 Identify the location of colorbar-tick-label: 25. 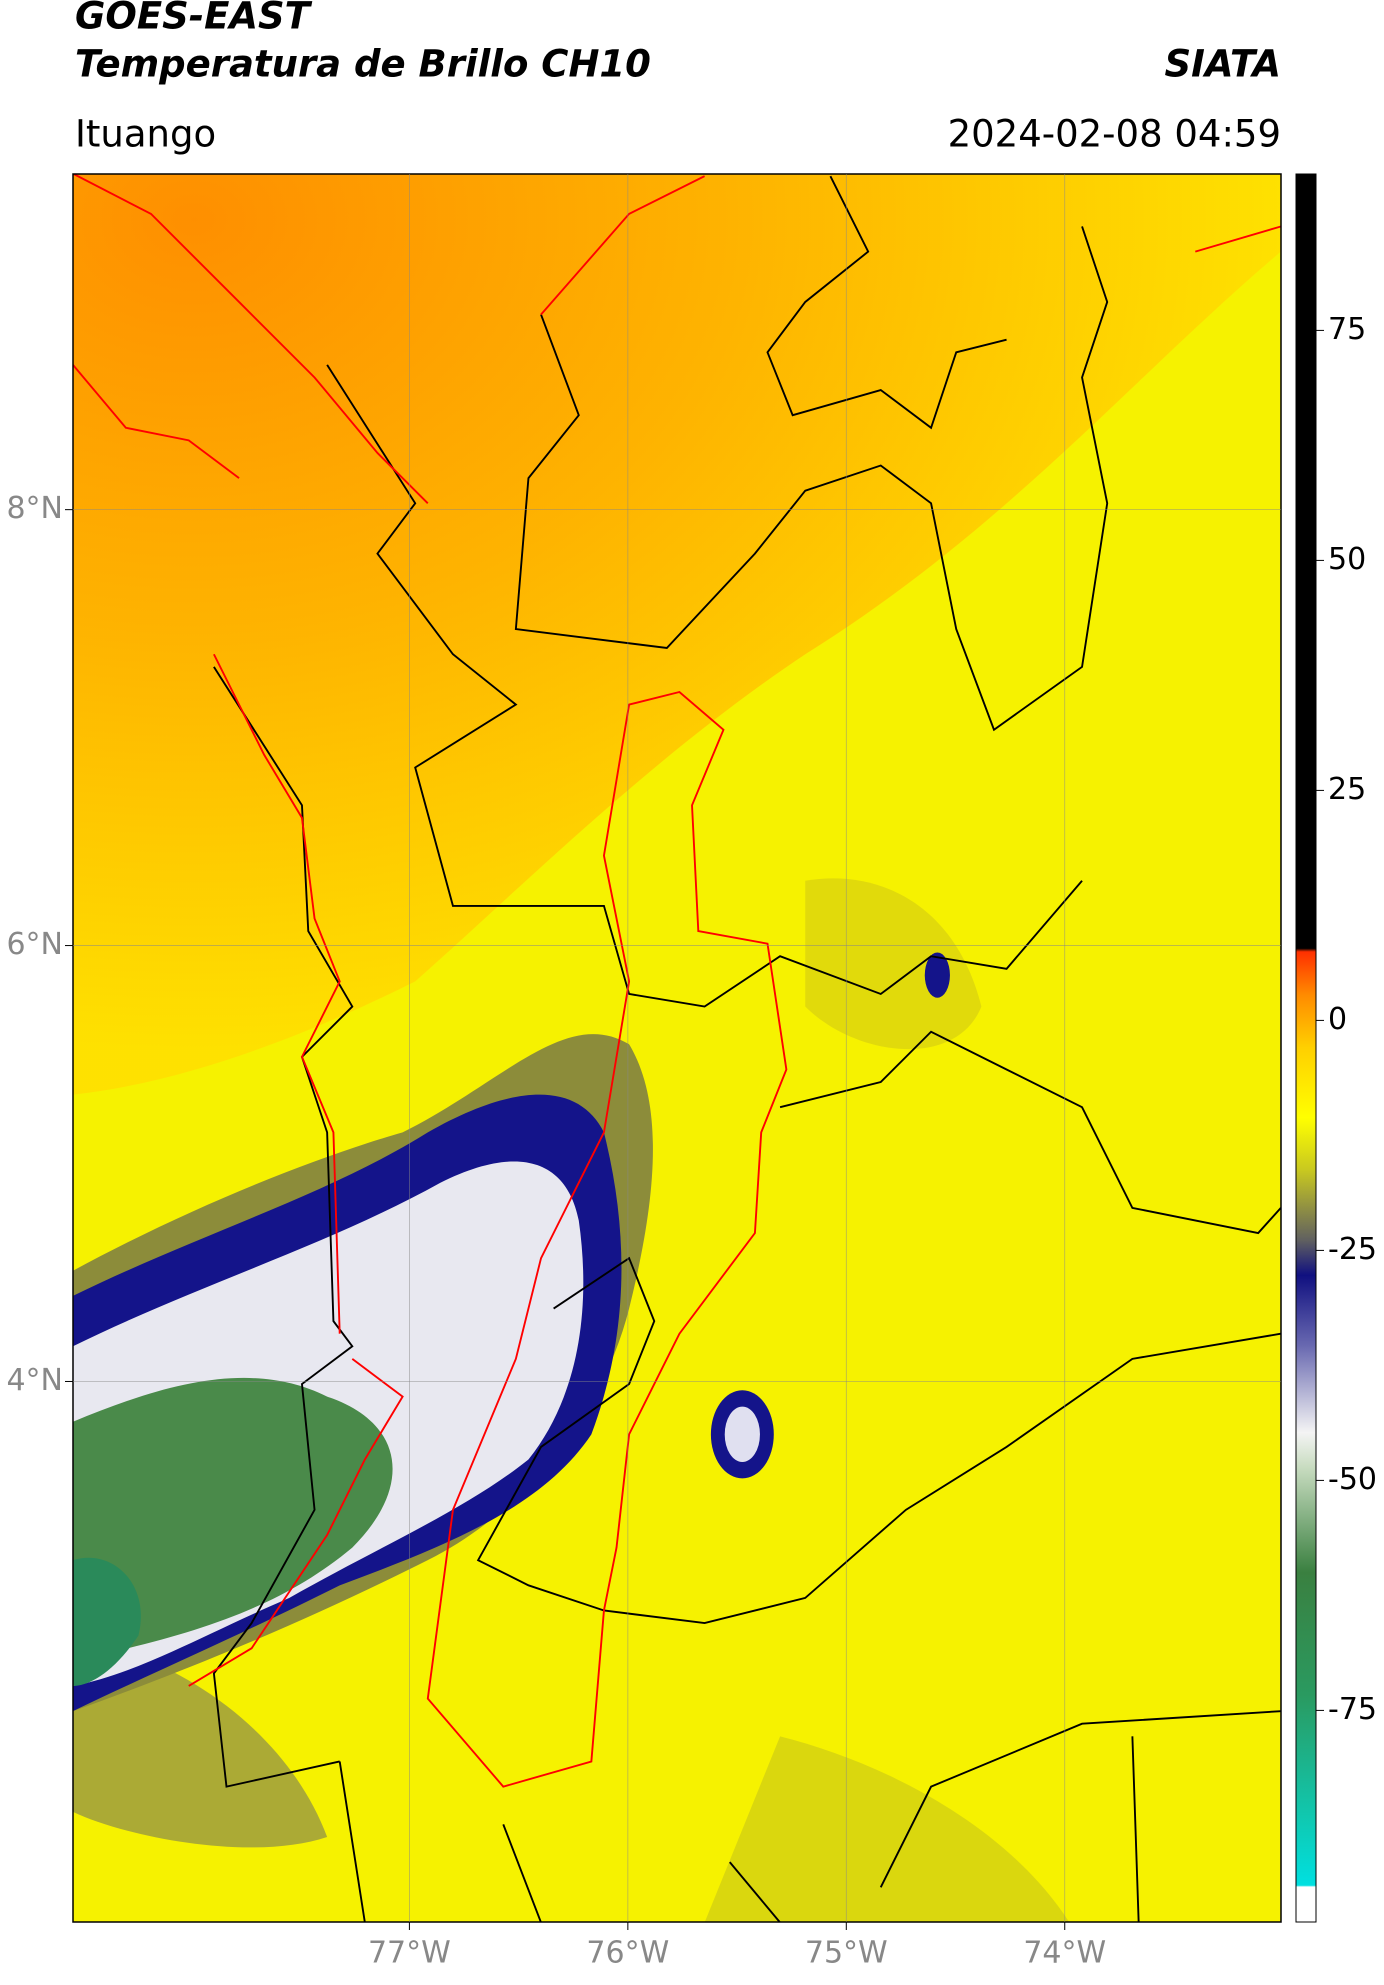
(1347, 789).